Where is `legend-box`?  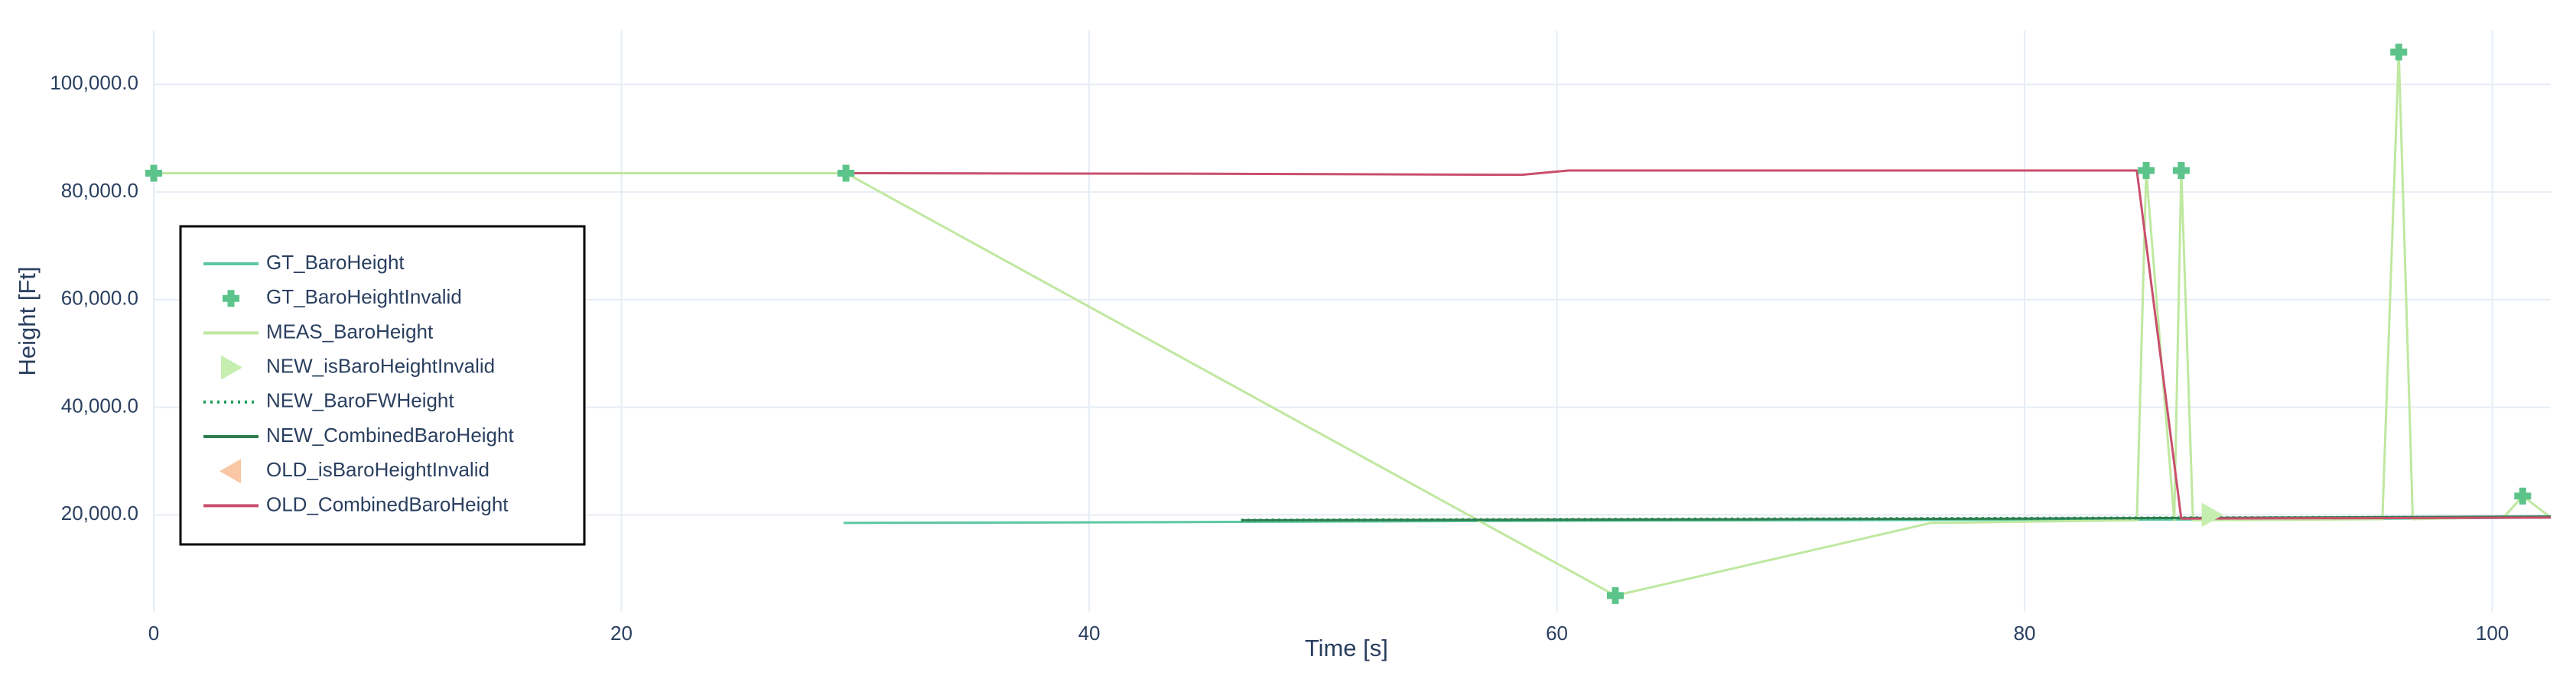 legend-box is located at coordinates (382, 385).